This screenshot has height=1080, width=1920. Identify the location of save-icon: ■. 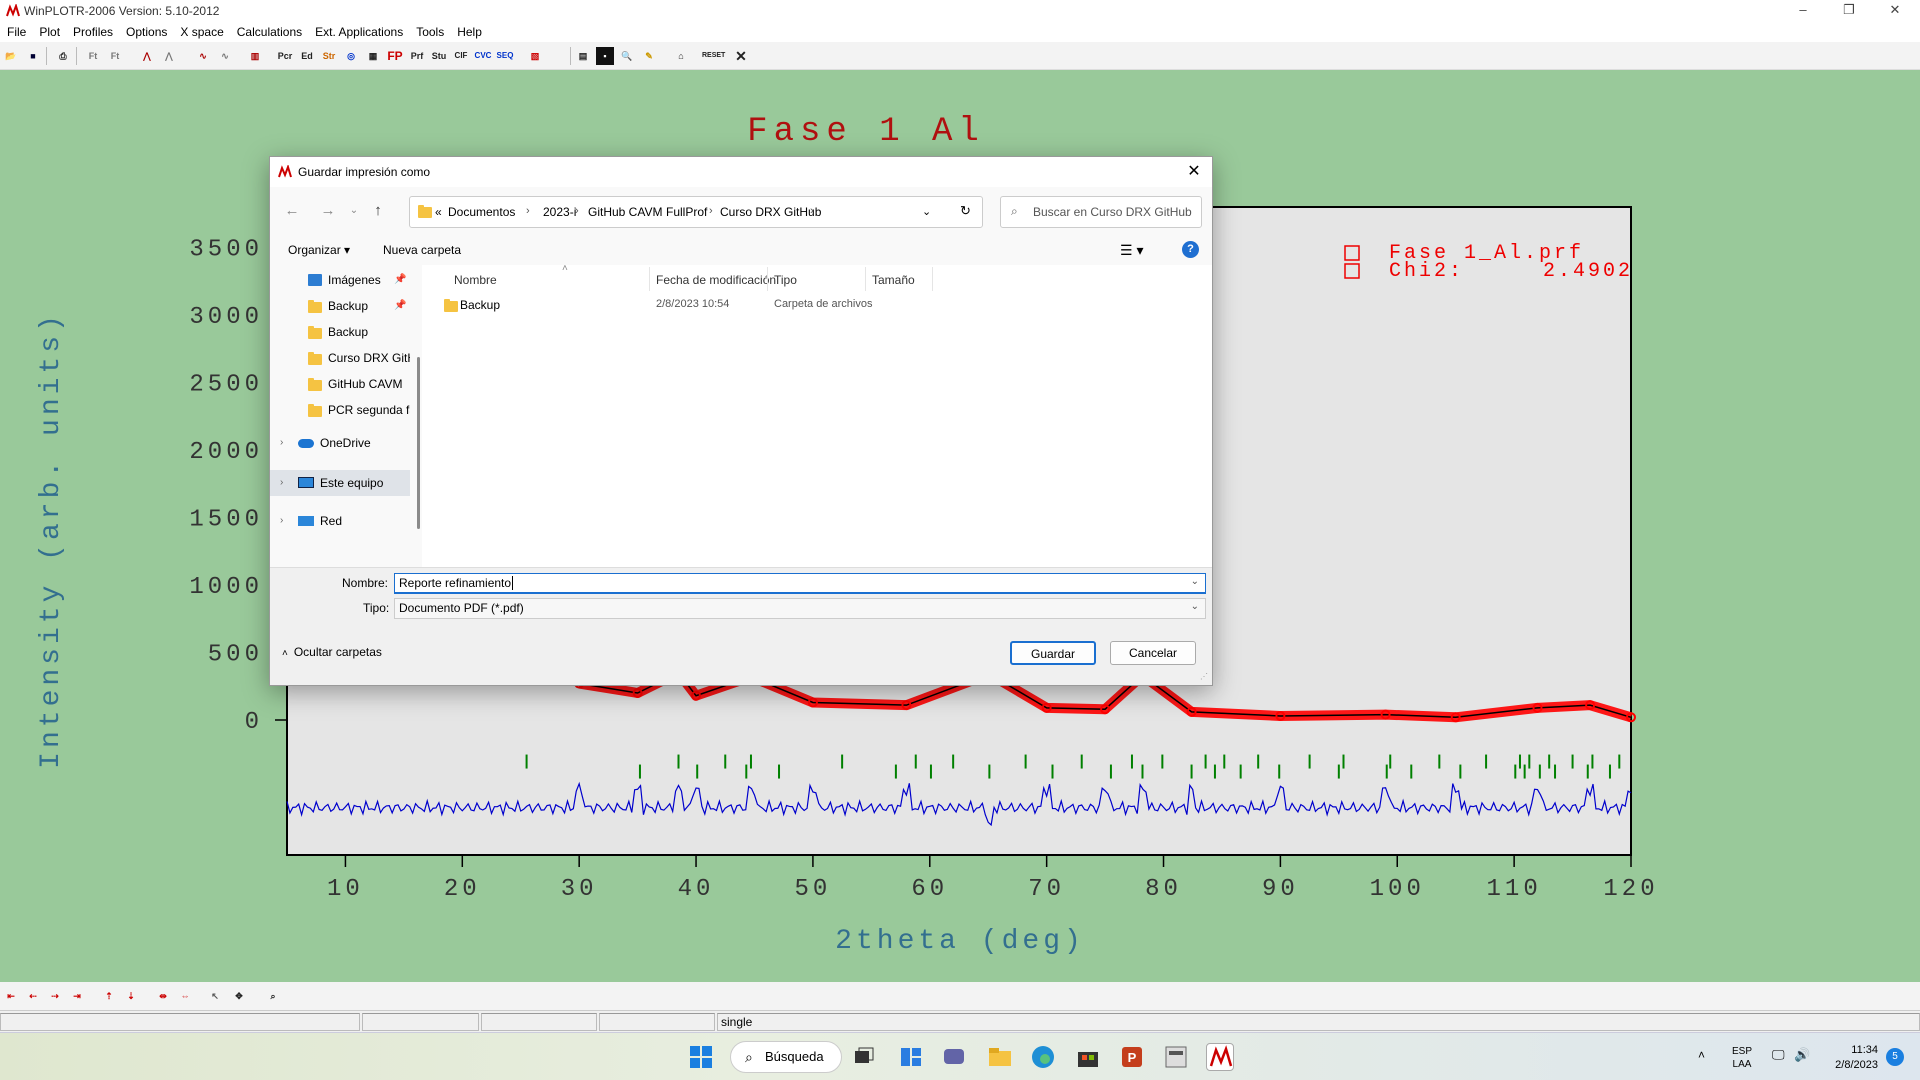
(33, 56).